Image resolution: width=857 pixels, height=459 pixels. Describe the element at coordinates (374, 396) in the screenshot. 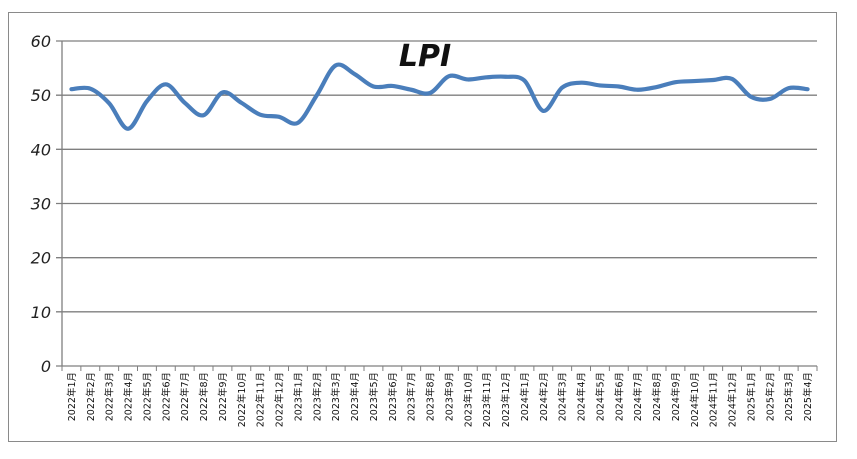

I see `x-tick-label: 2023年5月` at that location.